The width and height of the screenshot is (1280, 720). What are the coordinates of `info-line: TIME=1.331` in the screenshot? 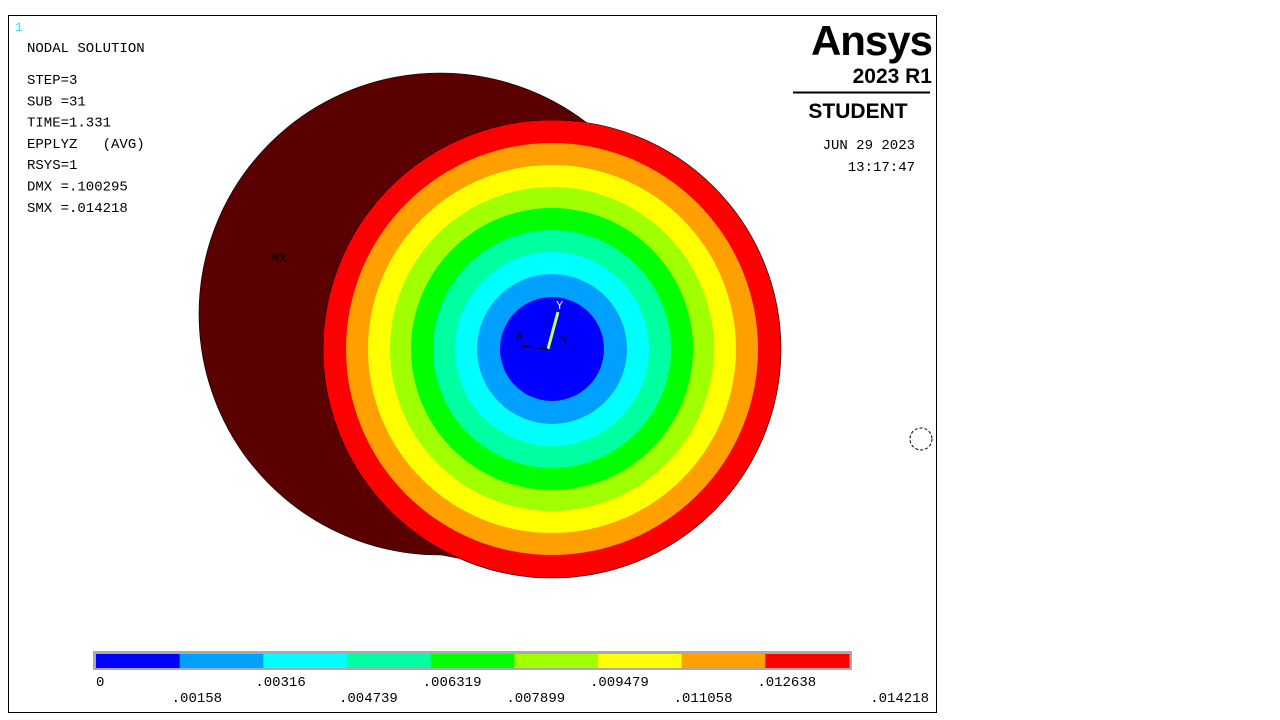 It's located at (69, 124).